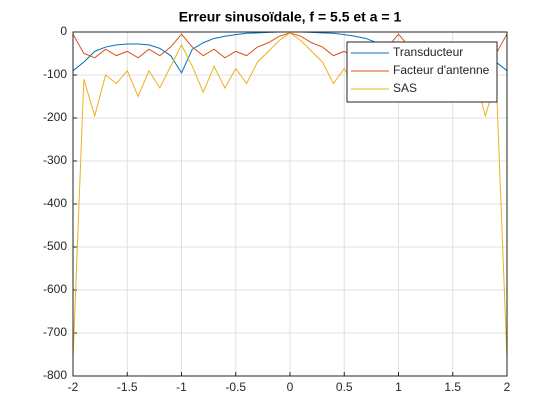 Image resolution: width=560 pixels, height=420 pixels. Describe the element at coordinates (507, 387) in the screenshot. I see `x-tick-label: 2` at that location.